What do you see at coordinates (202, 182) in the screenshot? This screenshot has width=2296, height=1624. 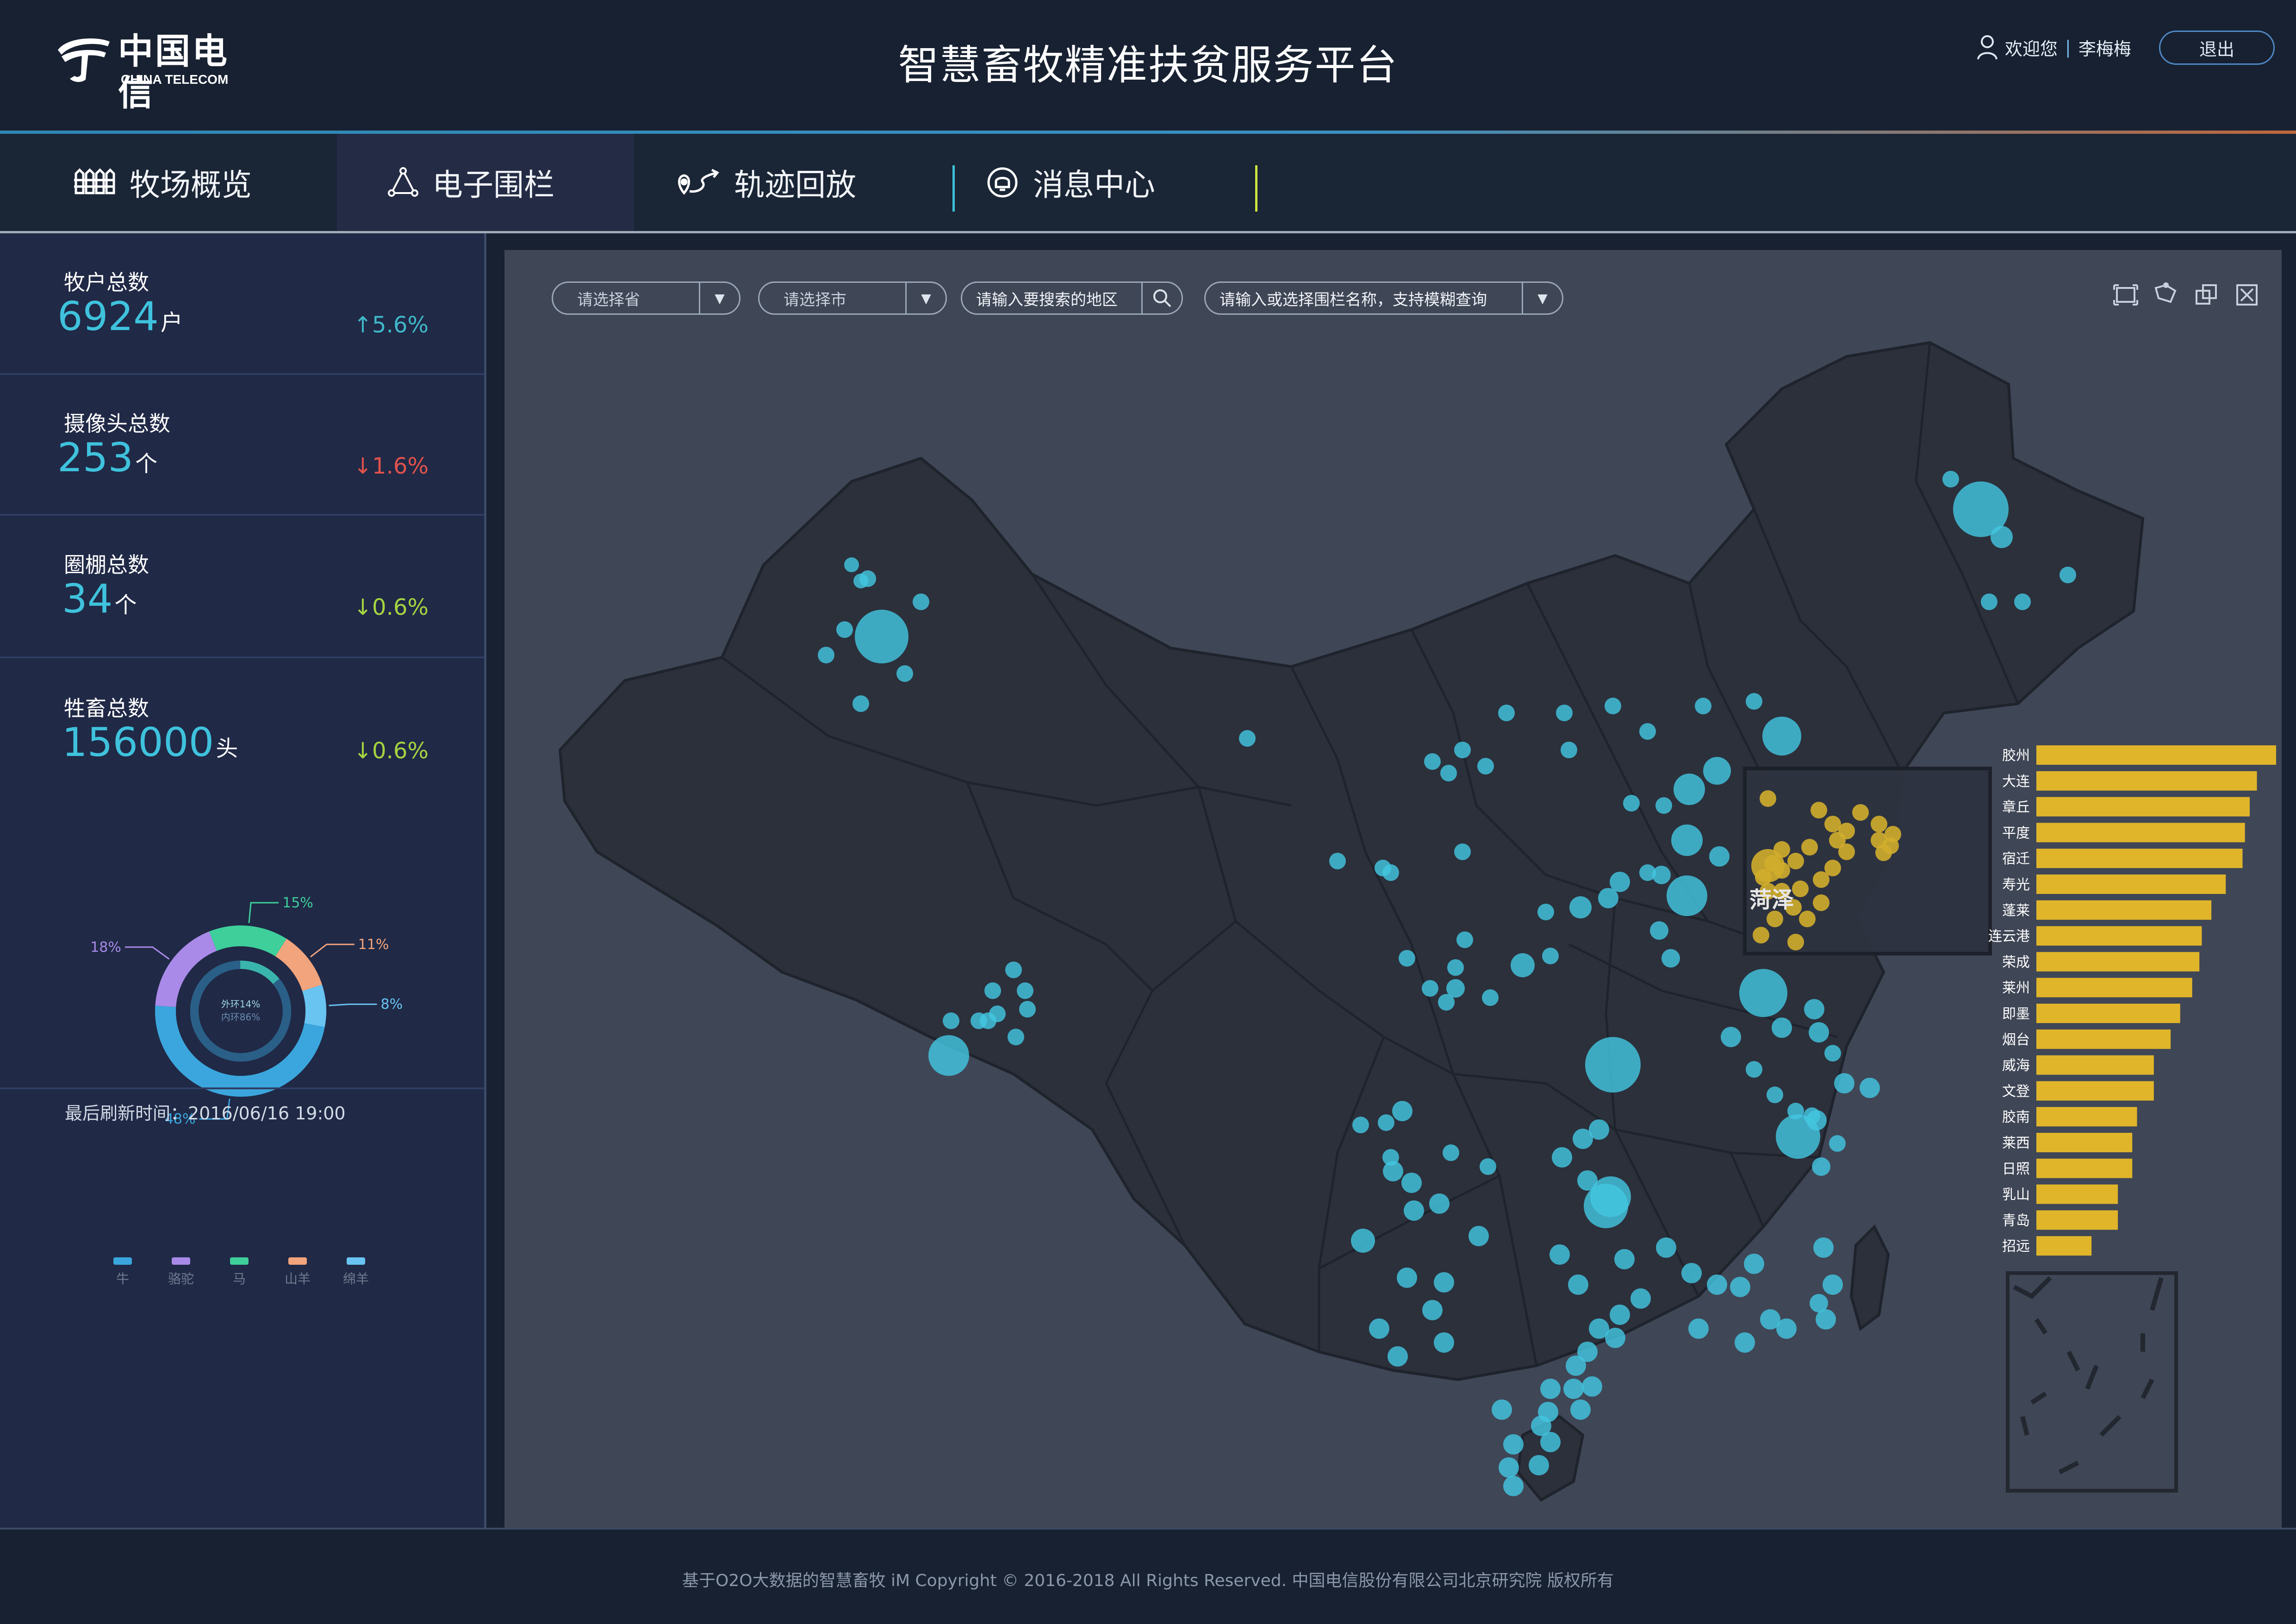 I see `tab-ranch-overview: 牧场概览` at bounding box center [202, 182].